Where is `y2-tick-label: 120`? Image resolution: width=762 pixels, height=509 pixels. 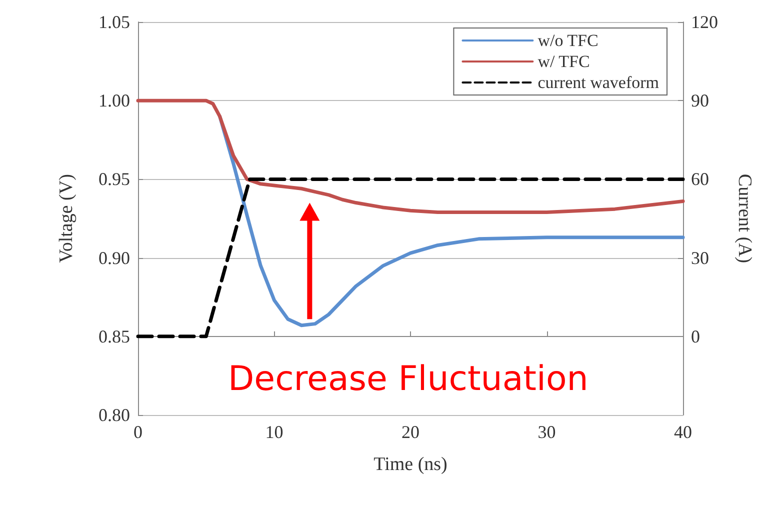
y2-tick-label: 120 is located at coordinates (704, 22).